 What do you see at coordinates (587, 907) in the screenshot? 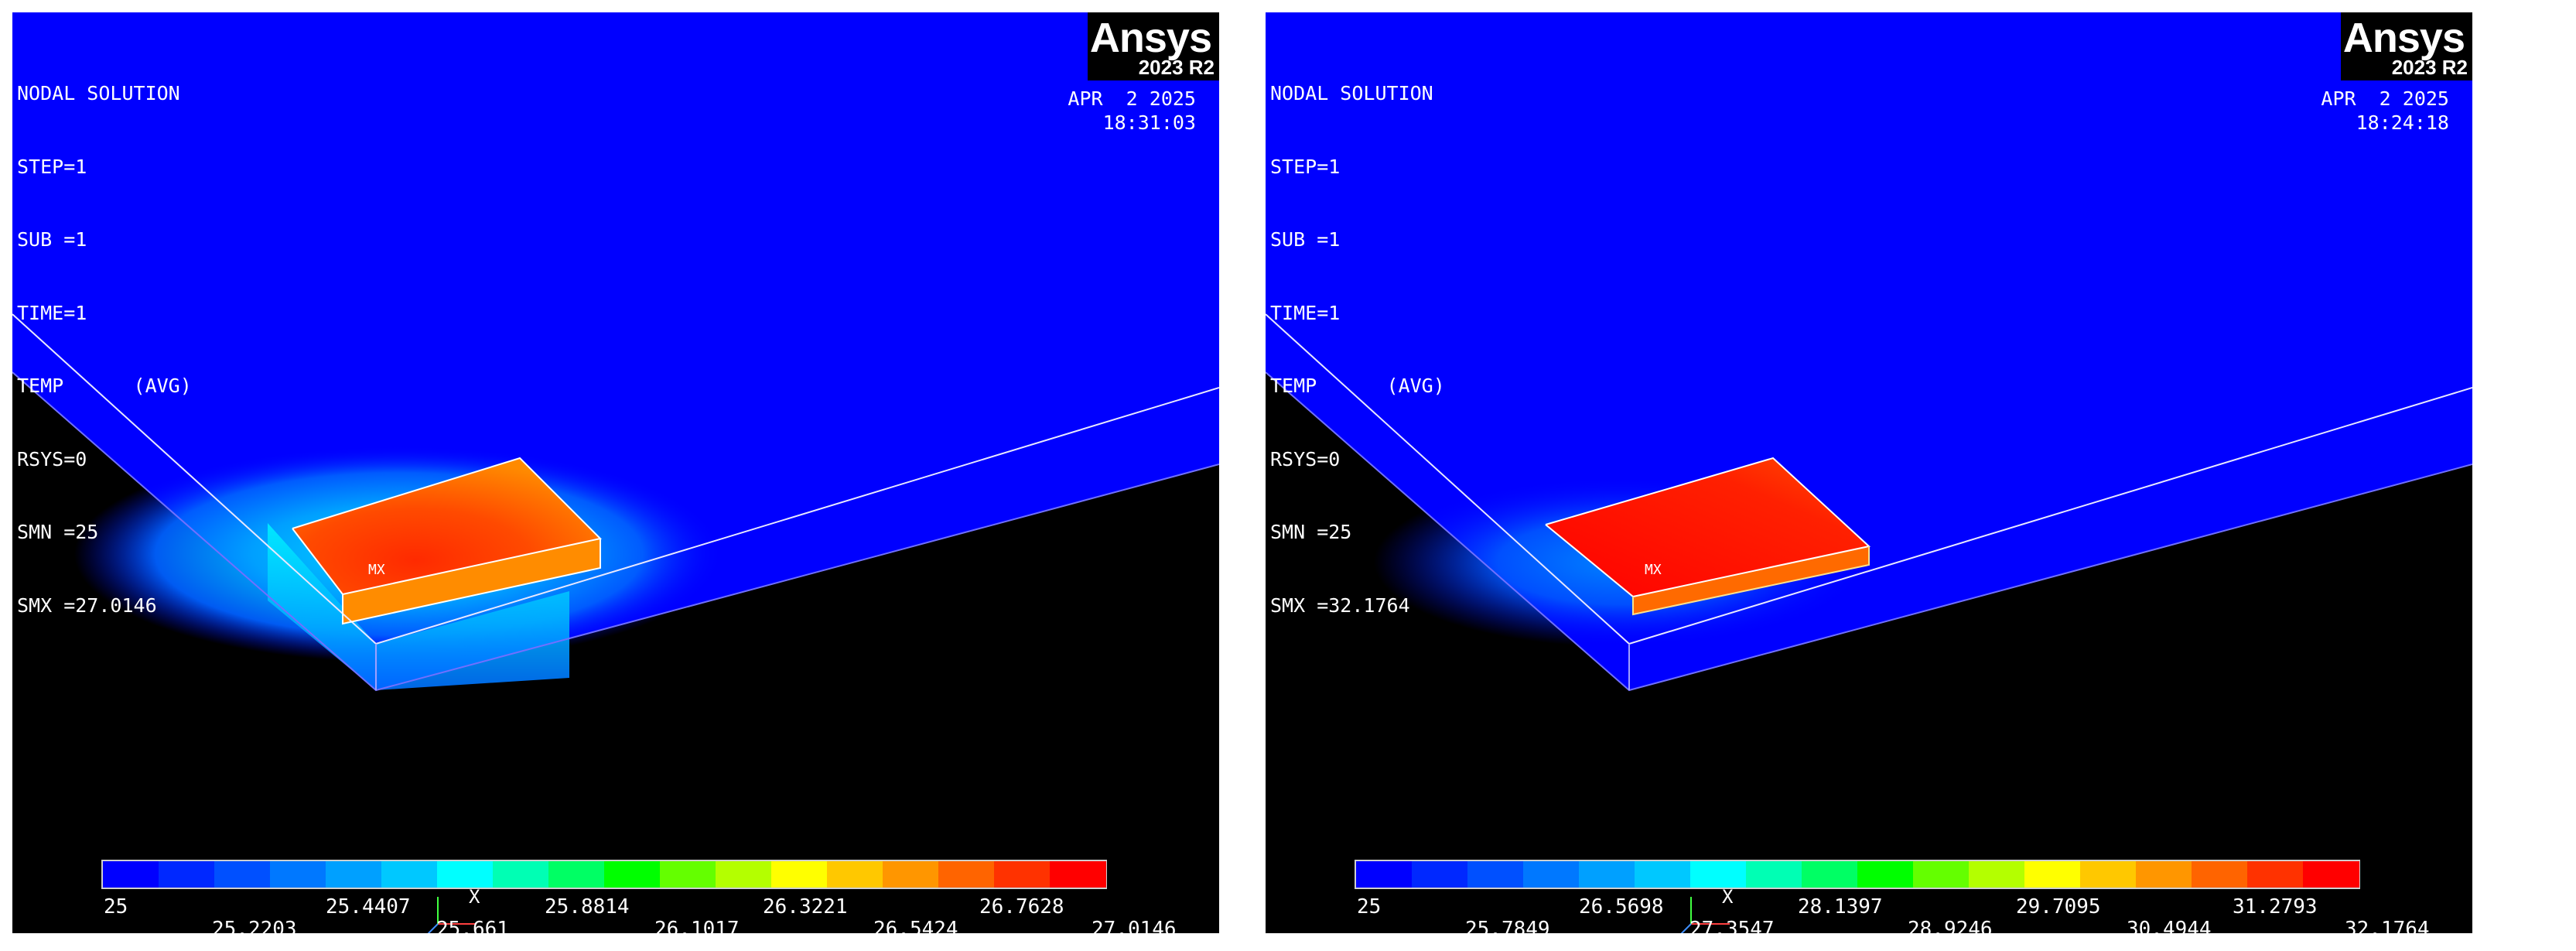
I see `legend-label: 25.8814` at bounding box center [587, 907].